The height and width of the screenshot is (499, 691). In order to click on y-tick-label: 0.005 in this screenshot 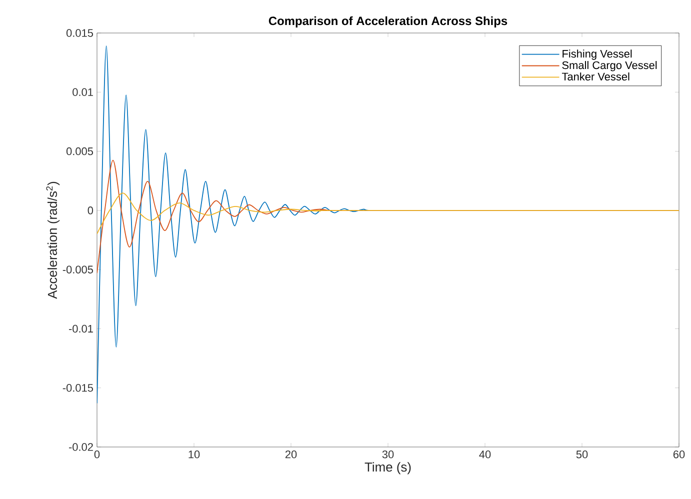, I will do `click(80, 151)`.